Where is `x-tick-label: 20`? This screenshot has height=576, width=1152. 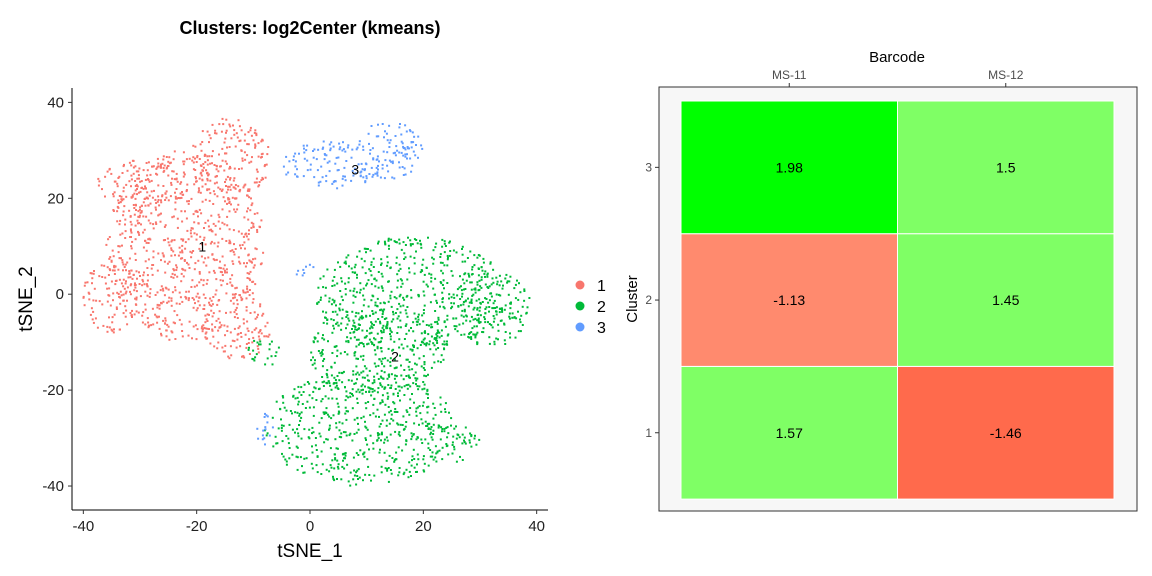
x-tick-label: 20 is located at coordinates (423, 526).